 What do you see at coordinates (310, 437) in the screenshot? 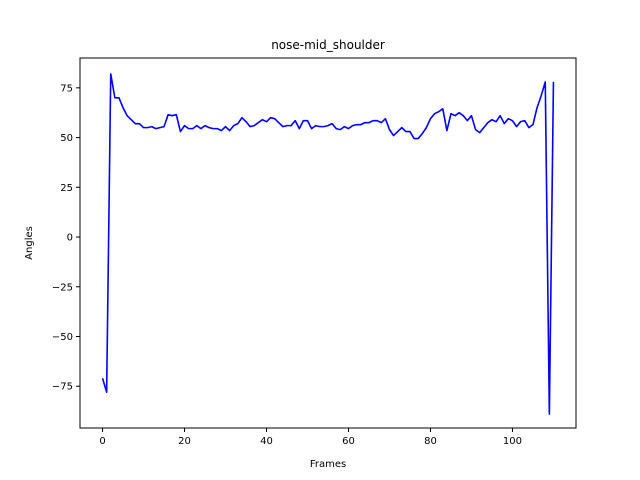
I see `x-ticks: 0 20 40 60 80 100` at bounding box center [310, 437].